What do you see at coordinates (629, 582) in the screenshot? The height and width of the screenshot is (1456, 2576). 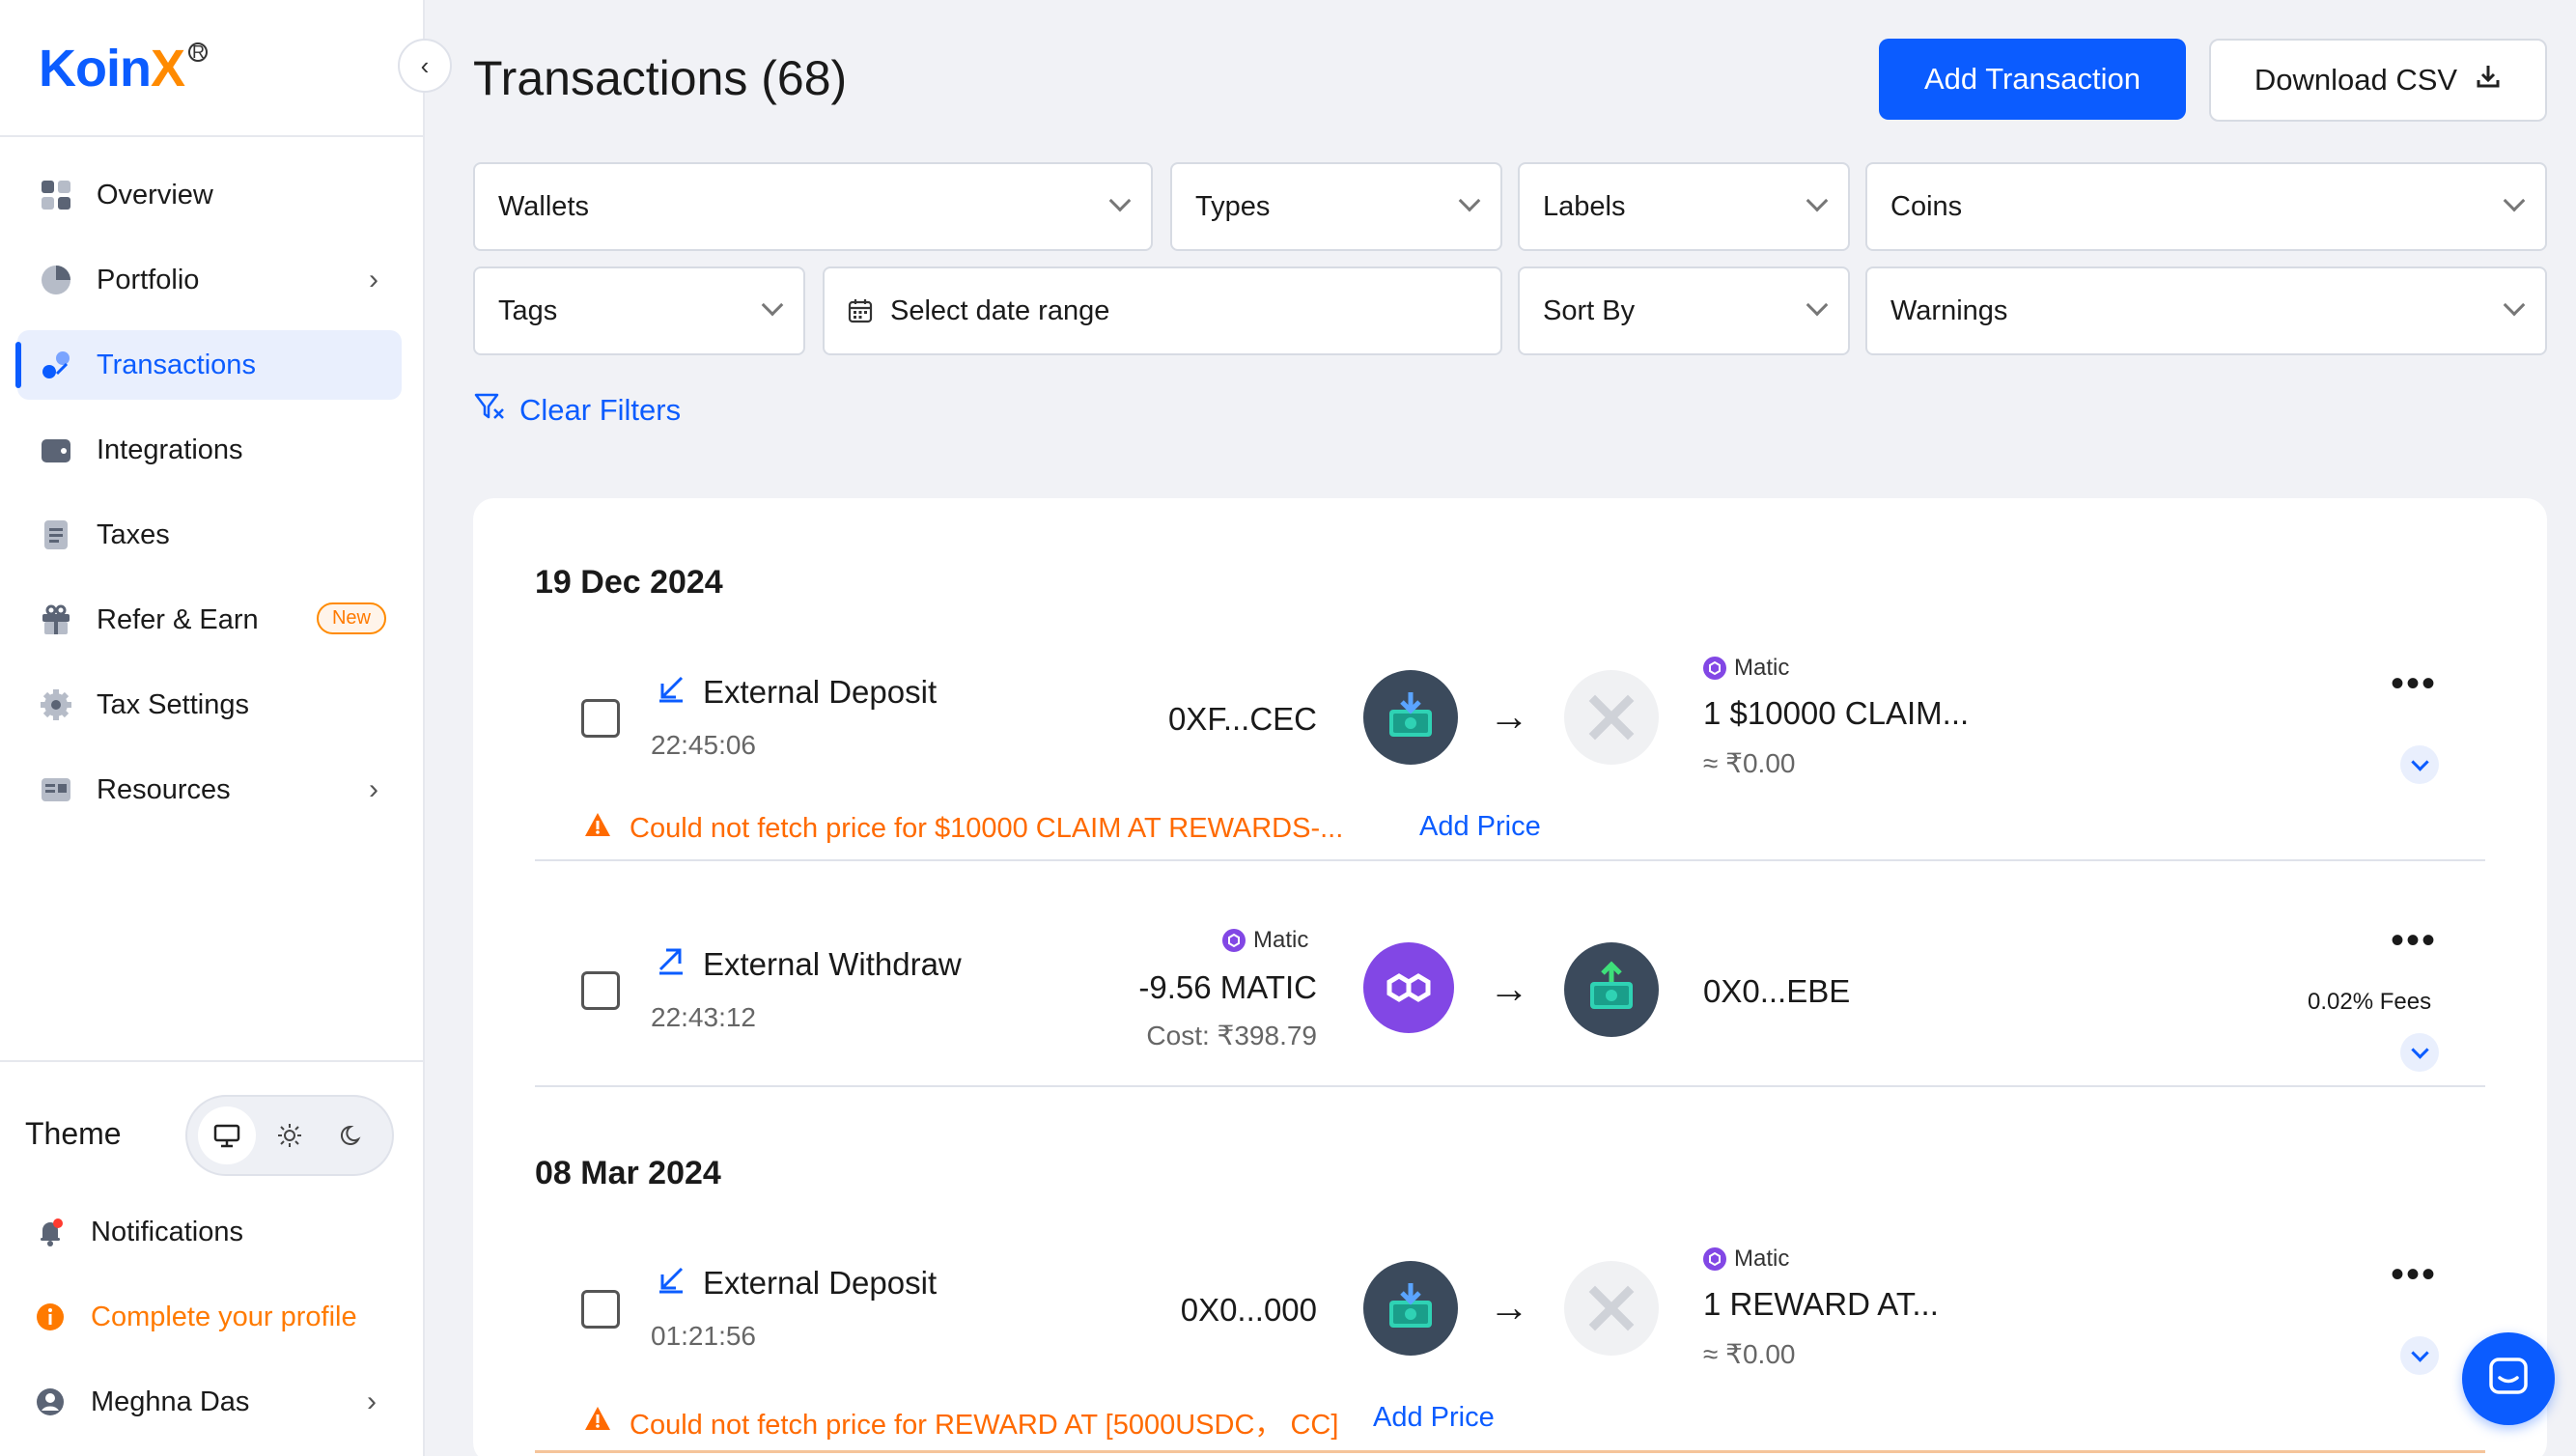 I see `date-group-header: 19 Dec 2024` at bounding box center [629, 582].